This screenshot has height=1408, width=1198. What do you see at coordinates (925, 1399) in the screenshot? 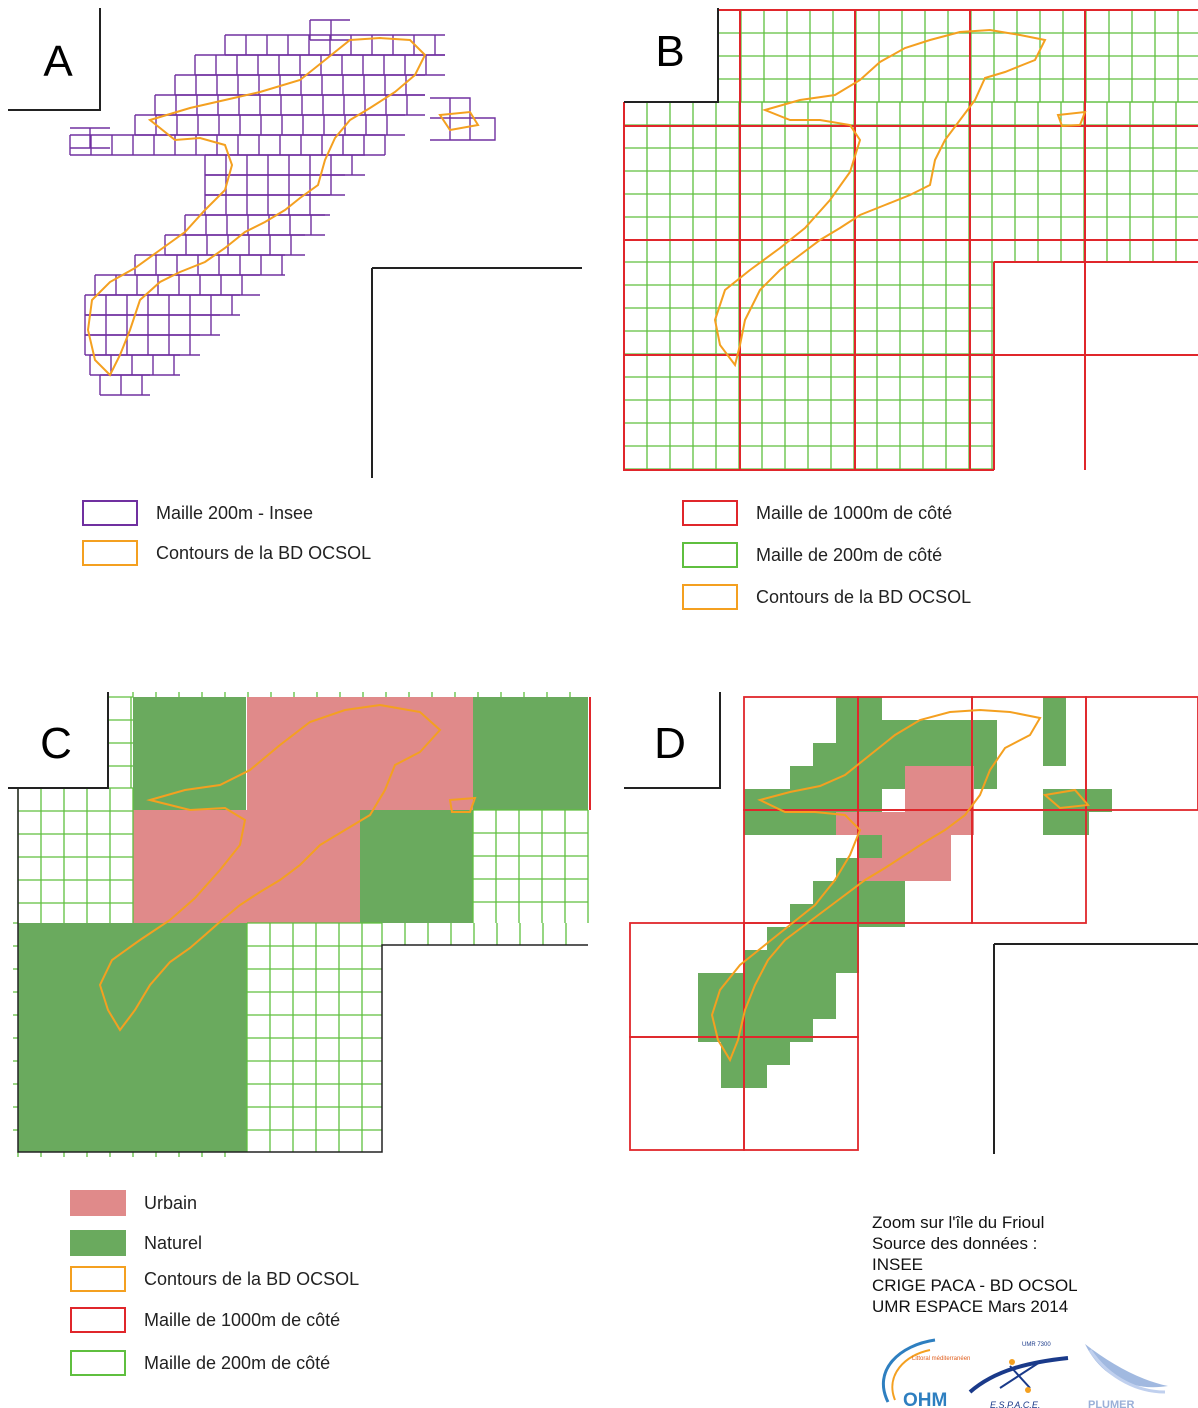
I see `svg-text: OHM` at bounding box center [925, 1399].